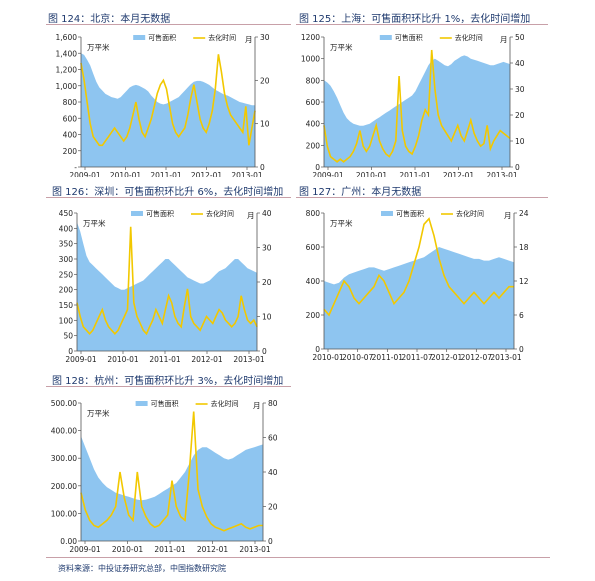 The width and height of the screenshot is (595, 581). Describe the element at coordinates (417, 357) in the screenshot. I see `x-tick-label: 2011-07` at that location.